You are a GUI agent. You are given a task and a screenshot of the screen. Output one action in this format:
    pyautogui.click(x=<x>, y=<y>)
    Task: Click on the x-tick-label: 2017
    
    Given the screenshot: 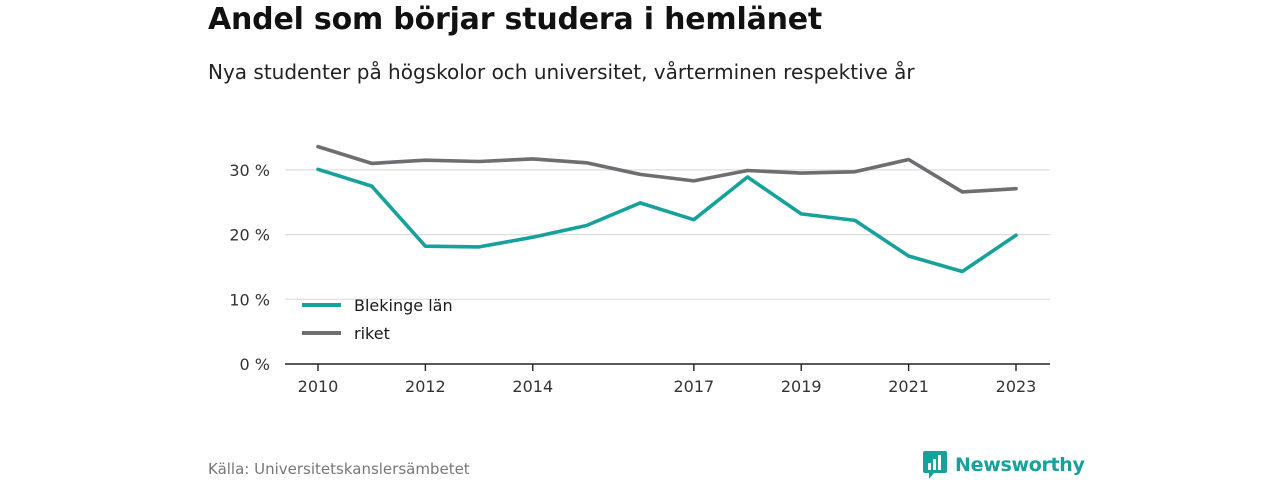 What is the action you would take?
    pyautogui.click(x=693, y=386)
    